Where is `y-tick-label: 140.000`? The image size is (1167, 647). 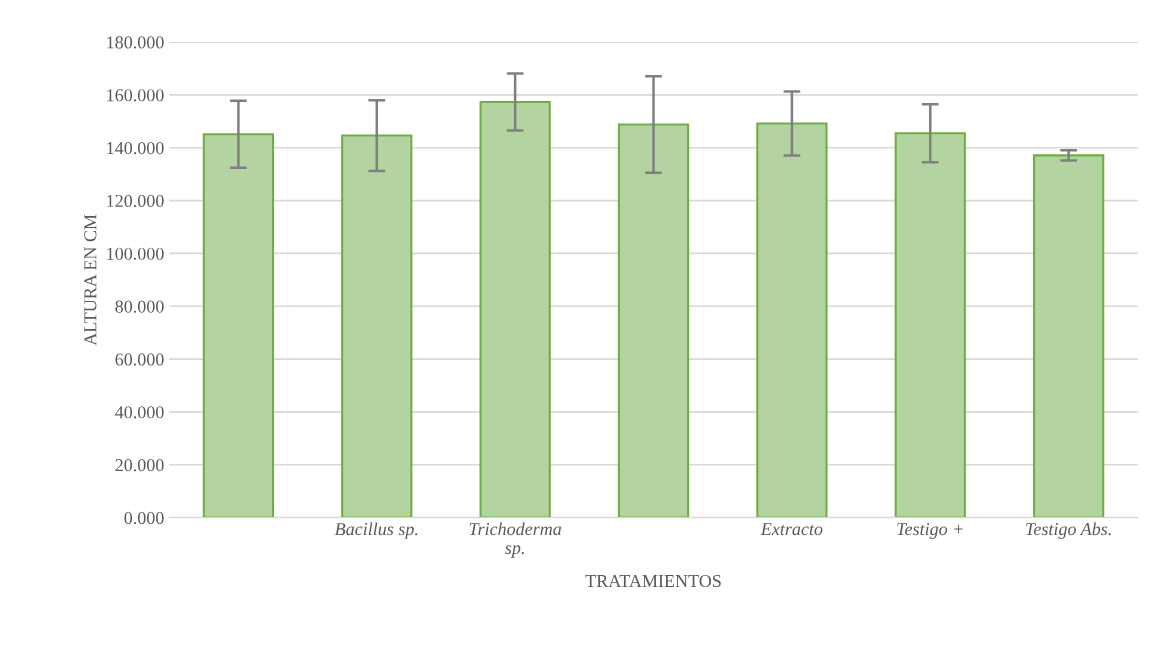
y-tick-label: 140.000 is located at coordinates (135, 148).